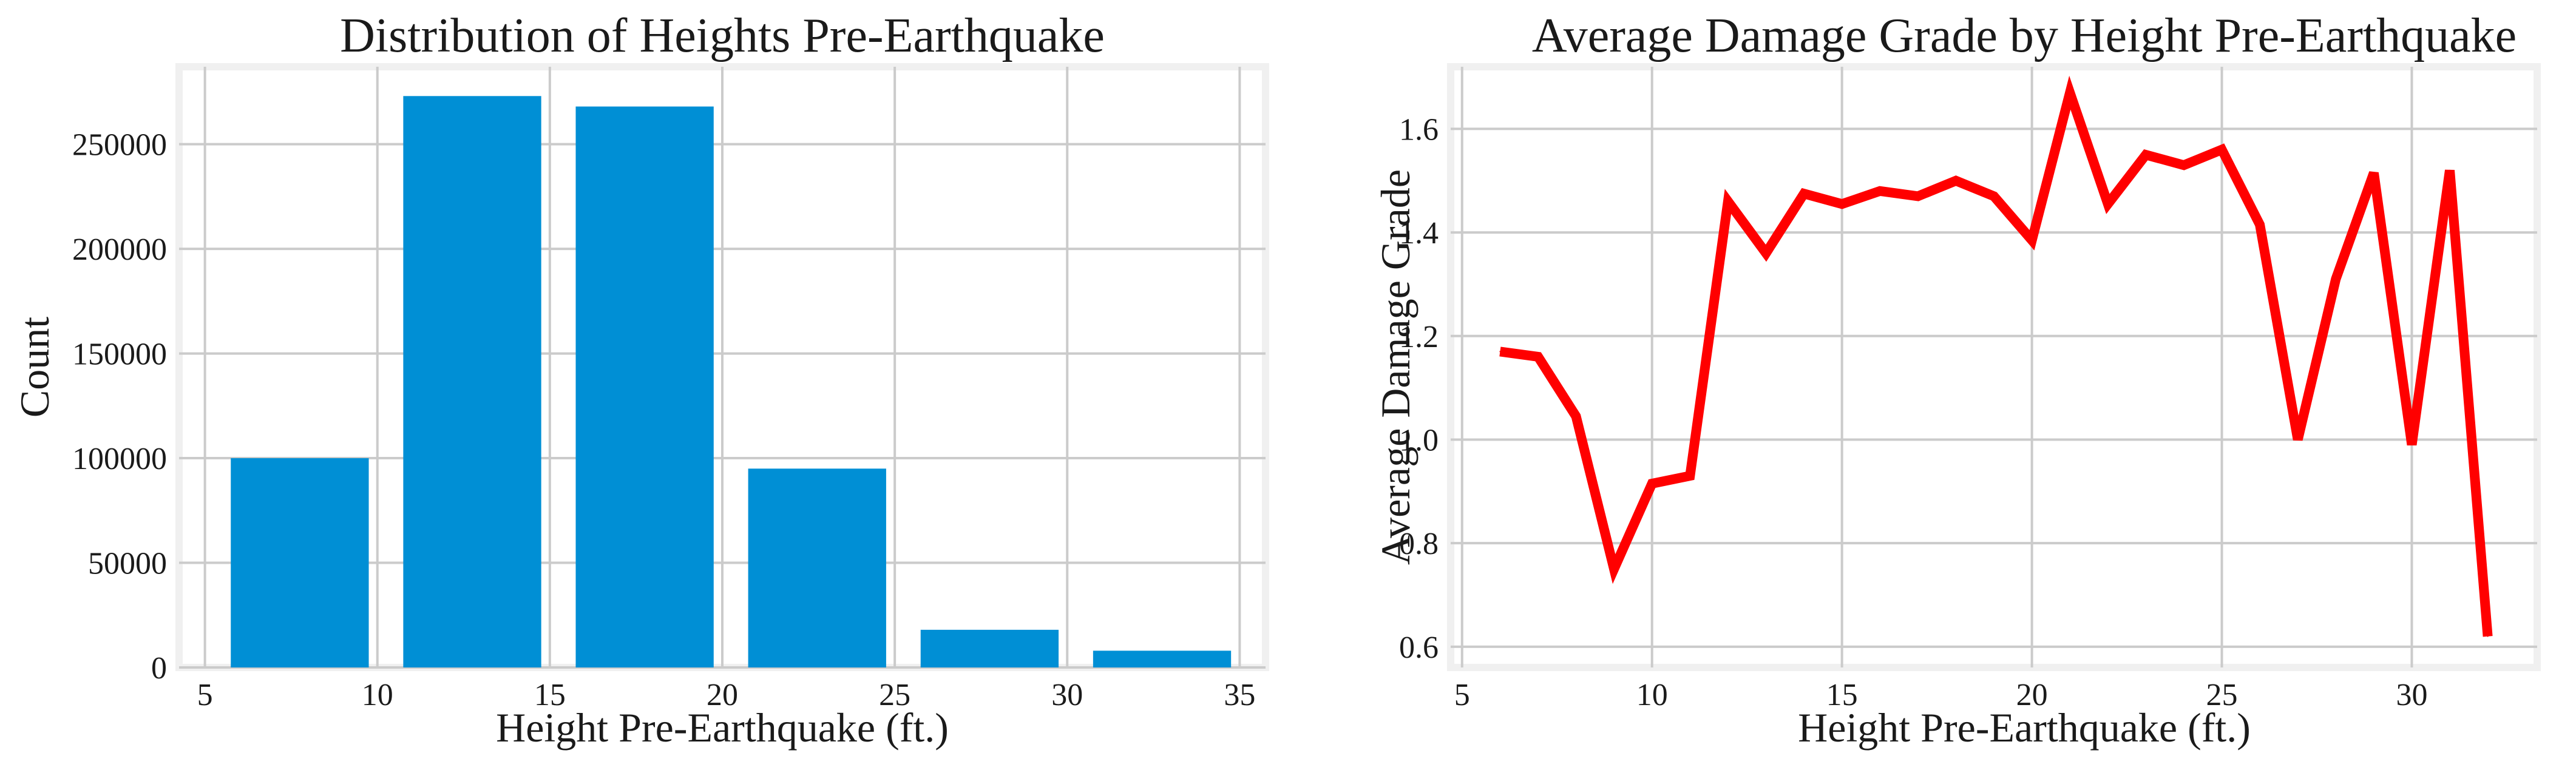 The width and height of the screenshot is (2576, 770). Describe the element at coordinates (119, 145) in the screenshot. I see `histogram-y-tick-label: 250000` at that location.